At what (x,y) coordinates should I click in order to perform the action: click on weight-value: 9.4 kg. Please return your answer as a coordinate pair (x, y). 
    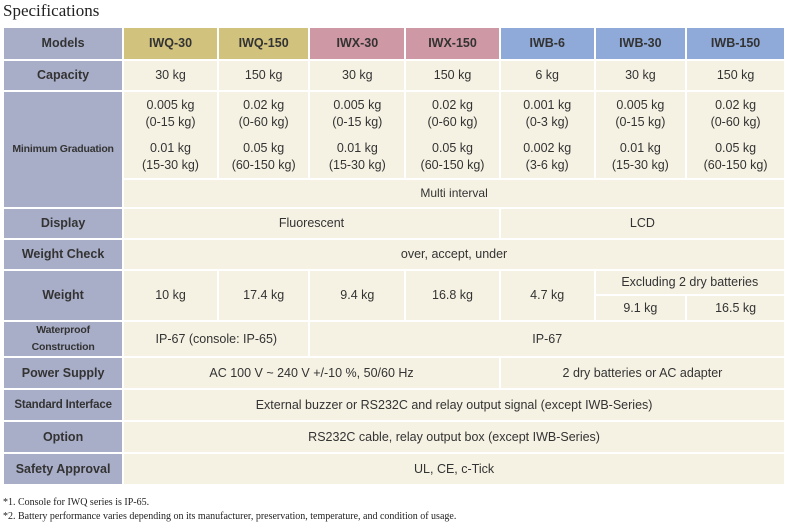
    Looking at the image, I should click on (357, 295).